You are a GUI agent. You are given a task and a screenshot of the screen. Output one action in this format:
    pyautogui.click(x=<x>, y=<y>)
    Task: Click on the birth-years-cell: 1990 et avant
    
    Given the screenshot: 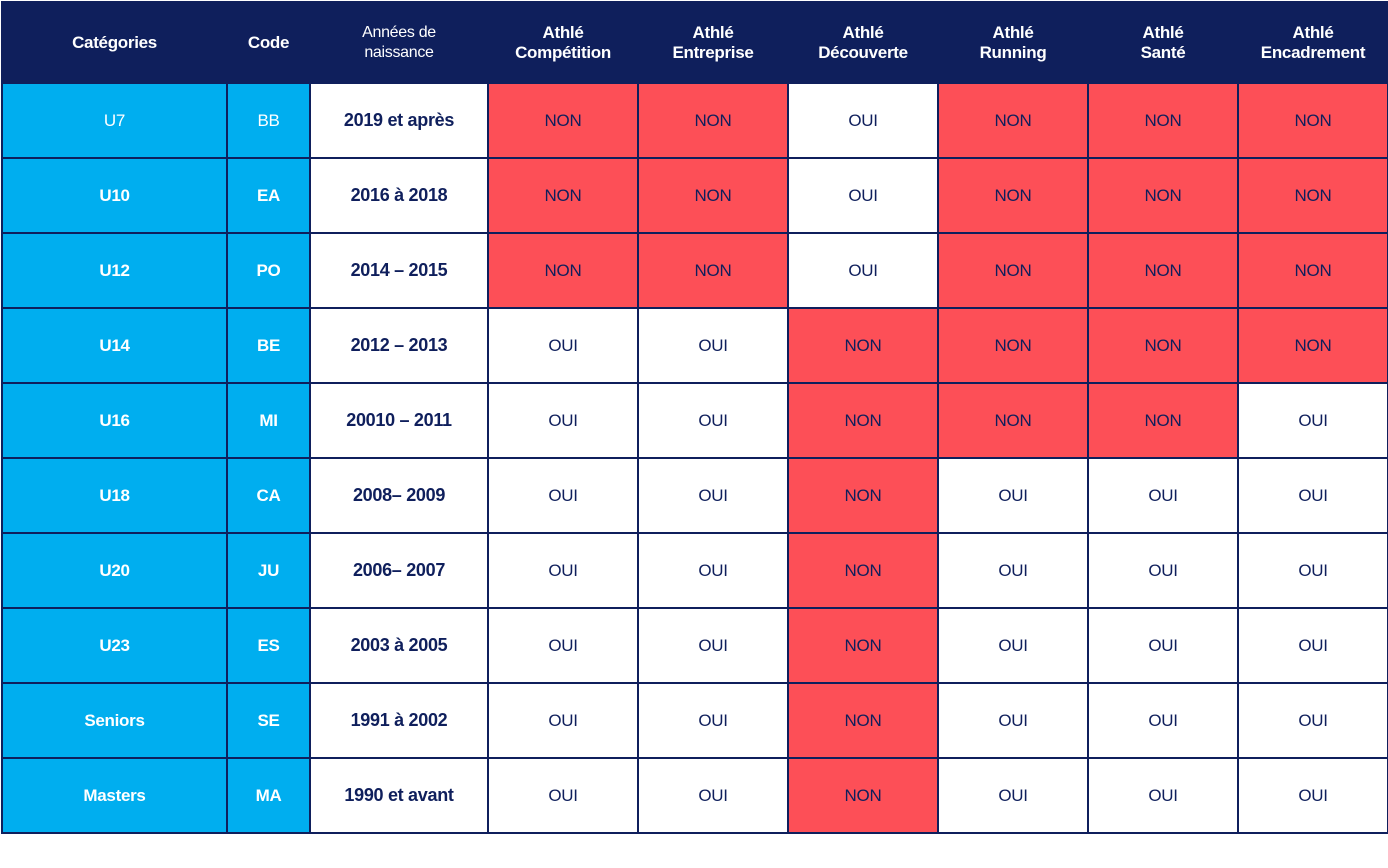 What is the action you would take?
    pyautogui.click(x=399, y=795)
    